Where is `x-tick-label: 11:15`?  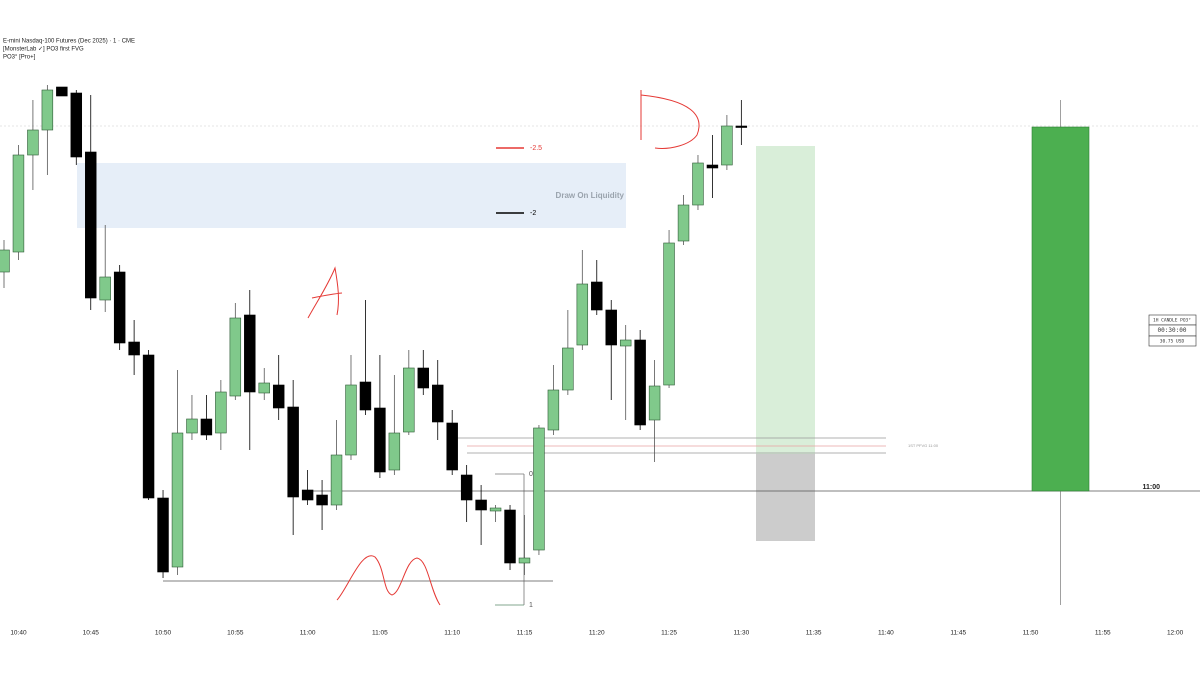 x-tick-label: 11:15 is located at coordinates (525, 633).